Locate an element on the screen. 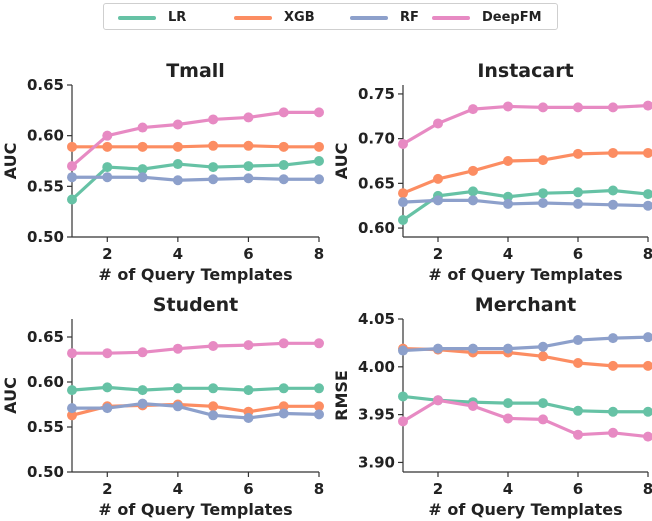 The width and height of the screenshot is (652, 521). legend-swatch-deepfm is located at coordinates (451, 17).